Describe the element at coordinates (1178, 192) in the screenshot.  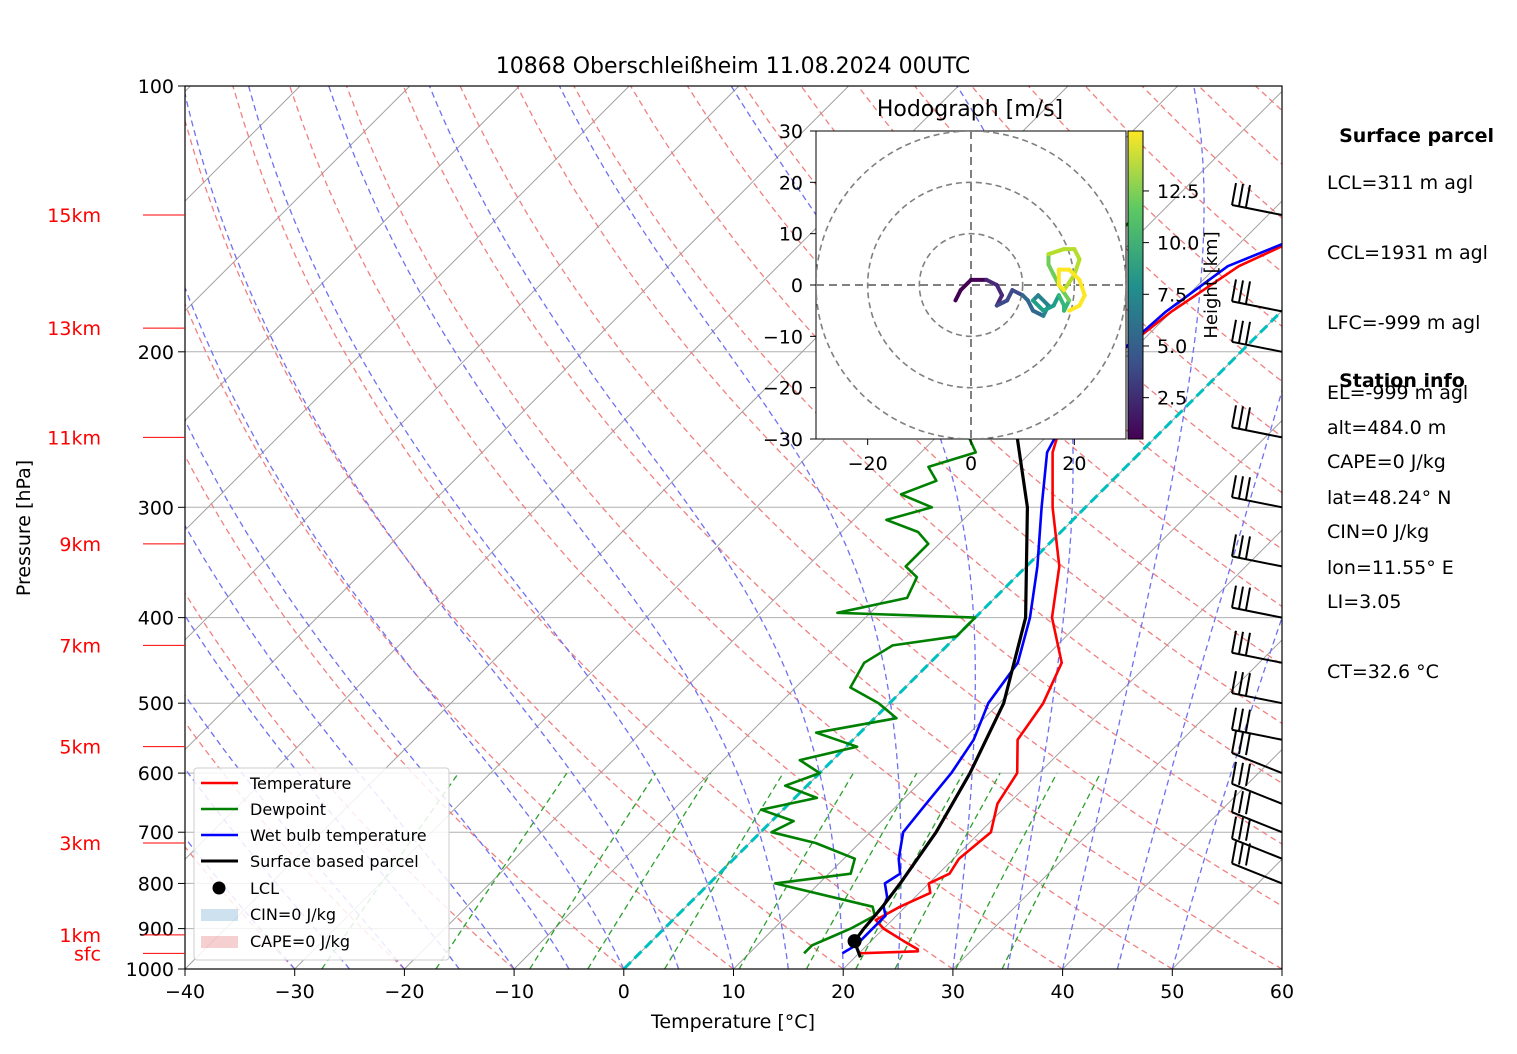
I see `colorbar-tick-label: 12.5` at that location.